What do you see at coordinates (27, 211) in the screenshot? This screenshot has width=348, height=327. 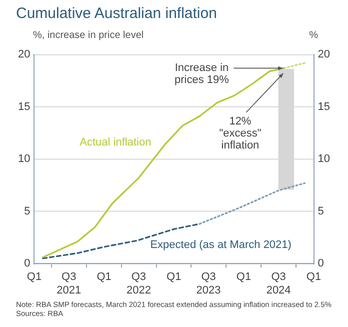 I see `y-tick-label: 5` at bounding box center [27, 211].